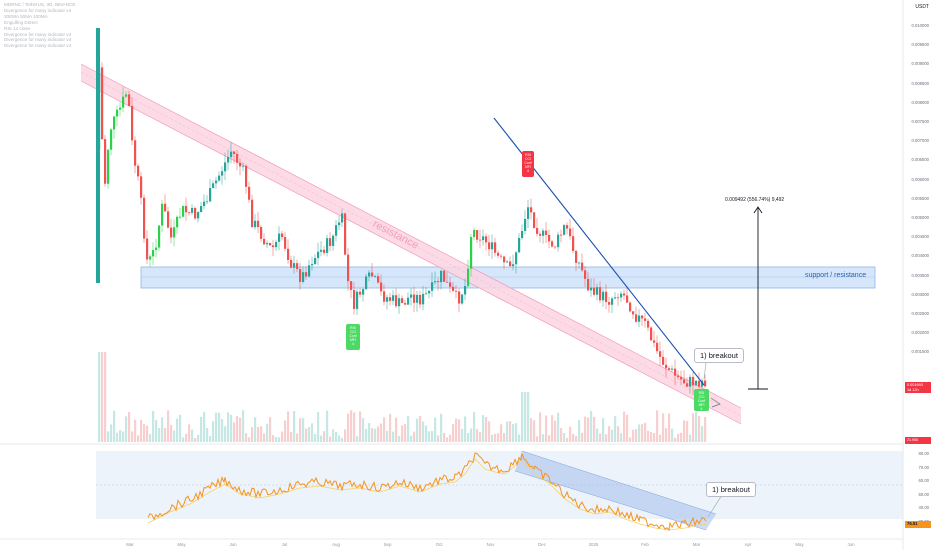 Image resolution: width=932 pixels, height=550 pixels. What do you see at coordinates (427, 492) in the screenshot?
I see `rsi-line` at bounding box center [427, 492].